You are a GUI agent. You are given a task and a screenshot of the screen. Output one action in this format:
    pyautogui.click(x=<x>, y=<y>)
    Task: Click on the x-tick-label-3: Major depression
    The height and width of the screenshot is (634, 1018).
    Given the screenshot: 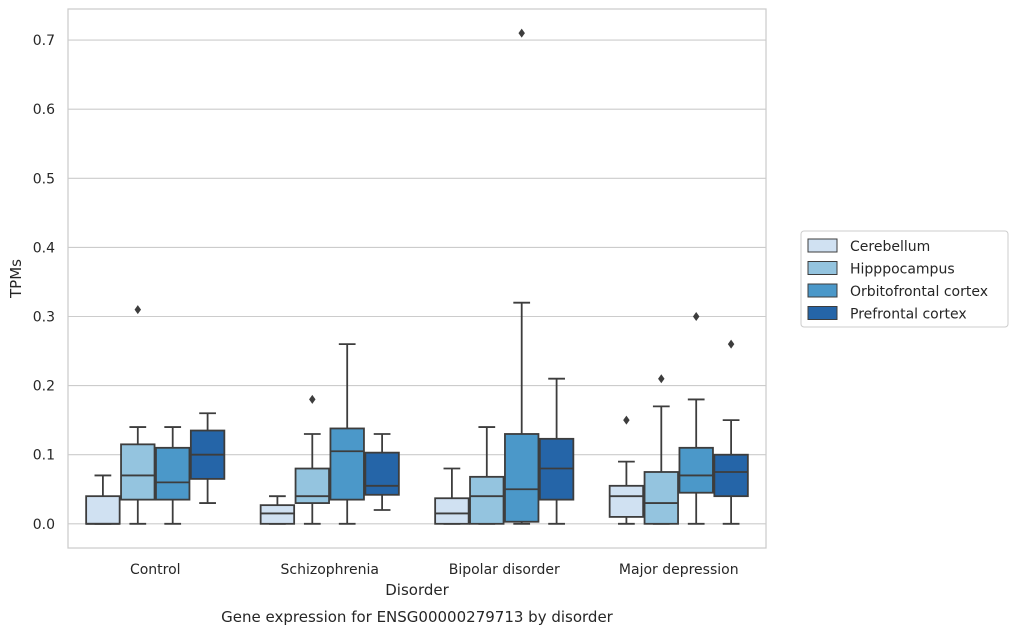 What is the action you would take?
    pyautogui.click(x=679, y=570)
    